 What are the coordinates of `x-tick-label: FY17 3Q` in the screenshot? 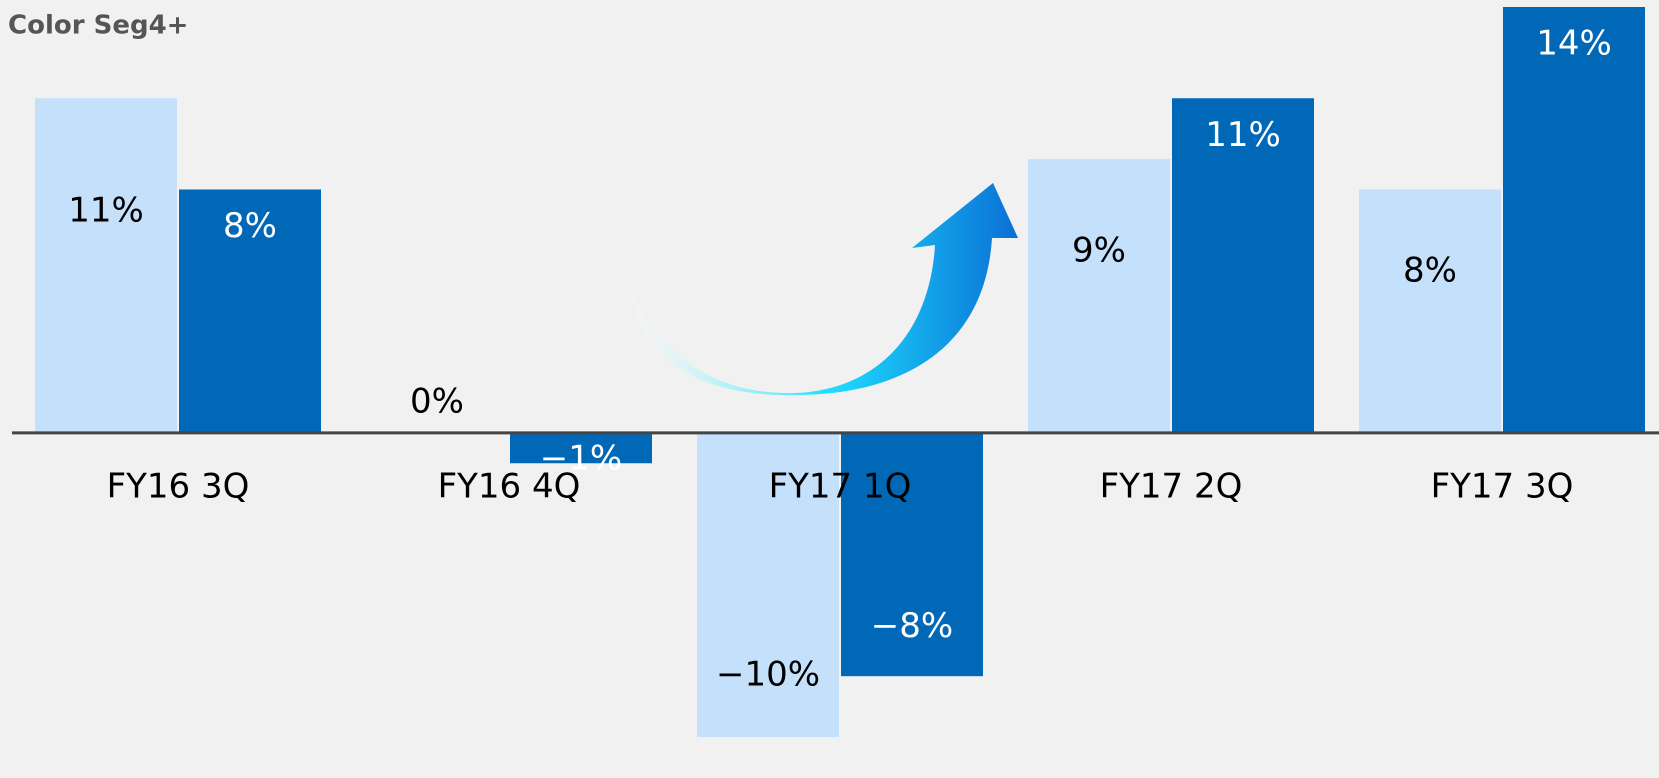 It's located at (1502, 487).